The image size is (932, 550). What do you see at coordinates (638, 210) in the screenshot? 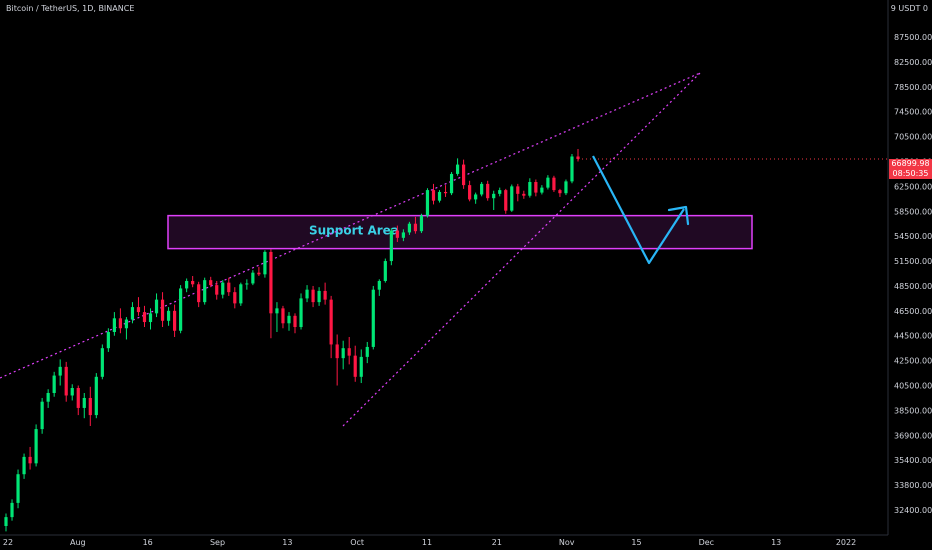
I see `forecast-path` at bounding box center [638, 210].